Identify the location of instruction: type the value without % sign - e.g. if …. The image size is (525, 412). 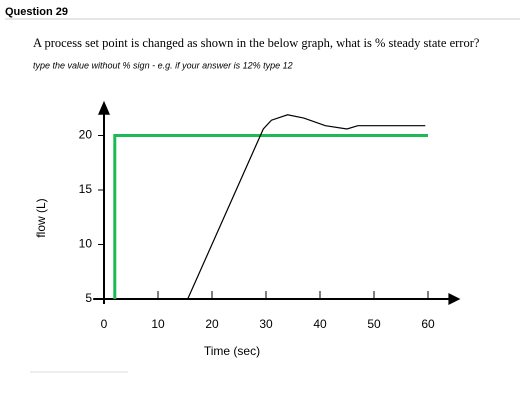
(163, 65).